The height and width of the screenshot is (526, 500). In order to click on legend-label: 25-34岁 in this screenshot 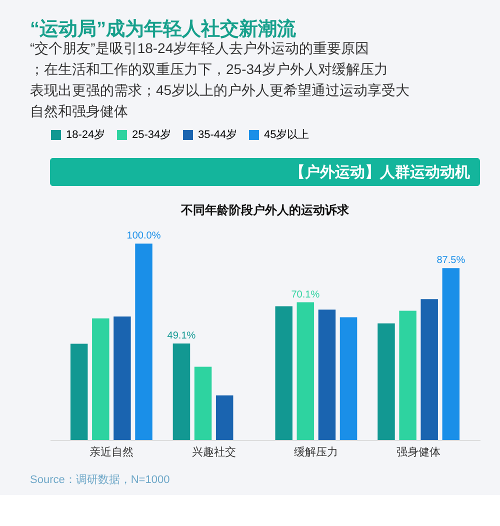, I will do `click(152, 135)`.